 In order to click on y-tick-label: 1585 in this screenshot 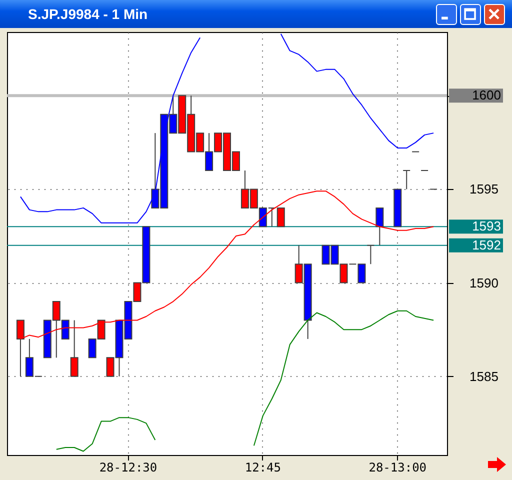, I will do `click(484, 376)`.